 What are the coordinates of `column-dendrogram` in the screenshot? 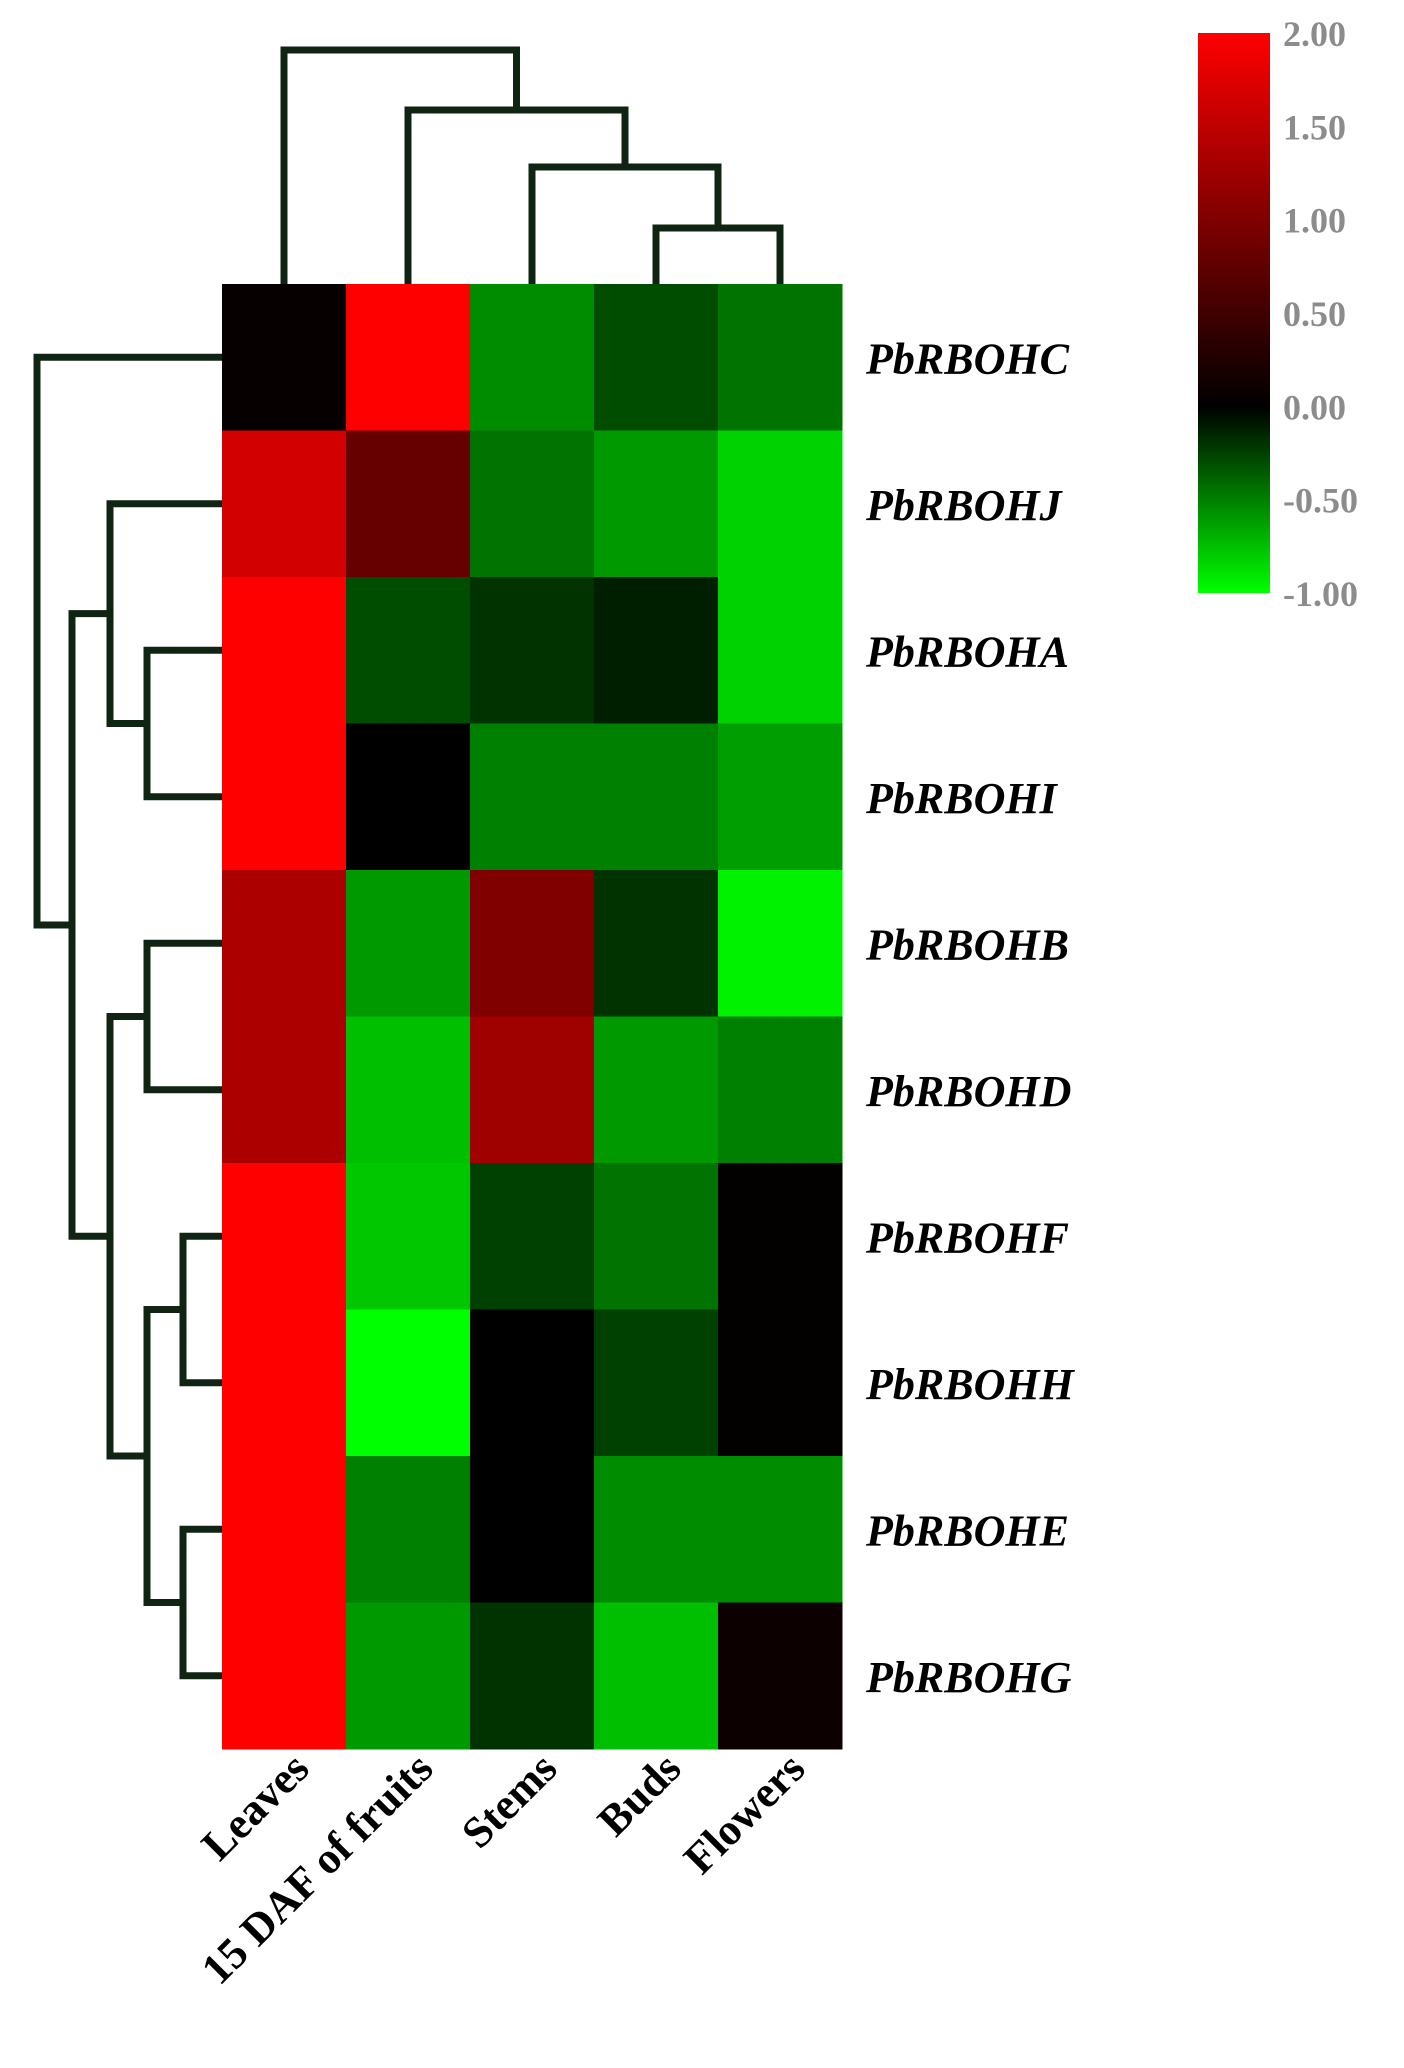 It's located at (532, 167).